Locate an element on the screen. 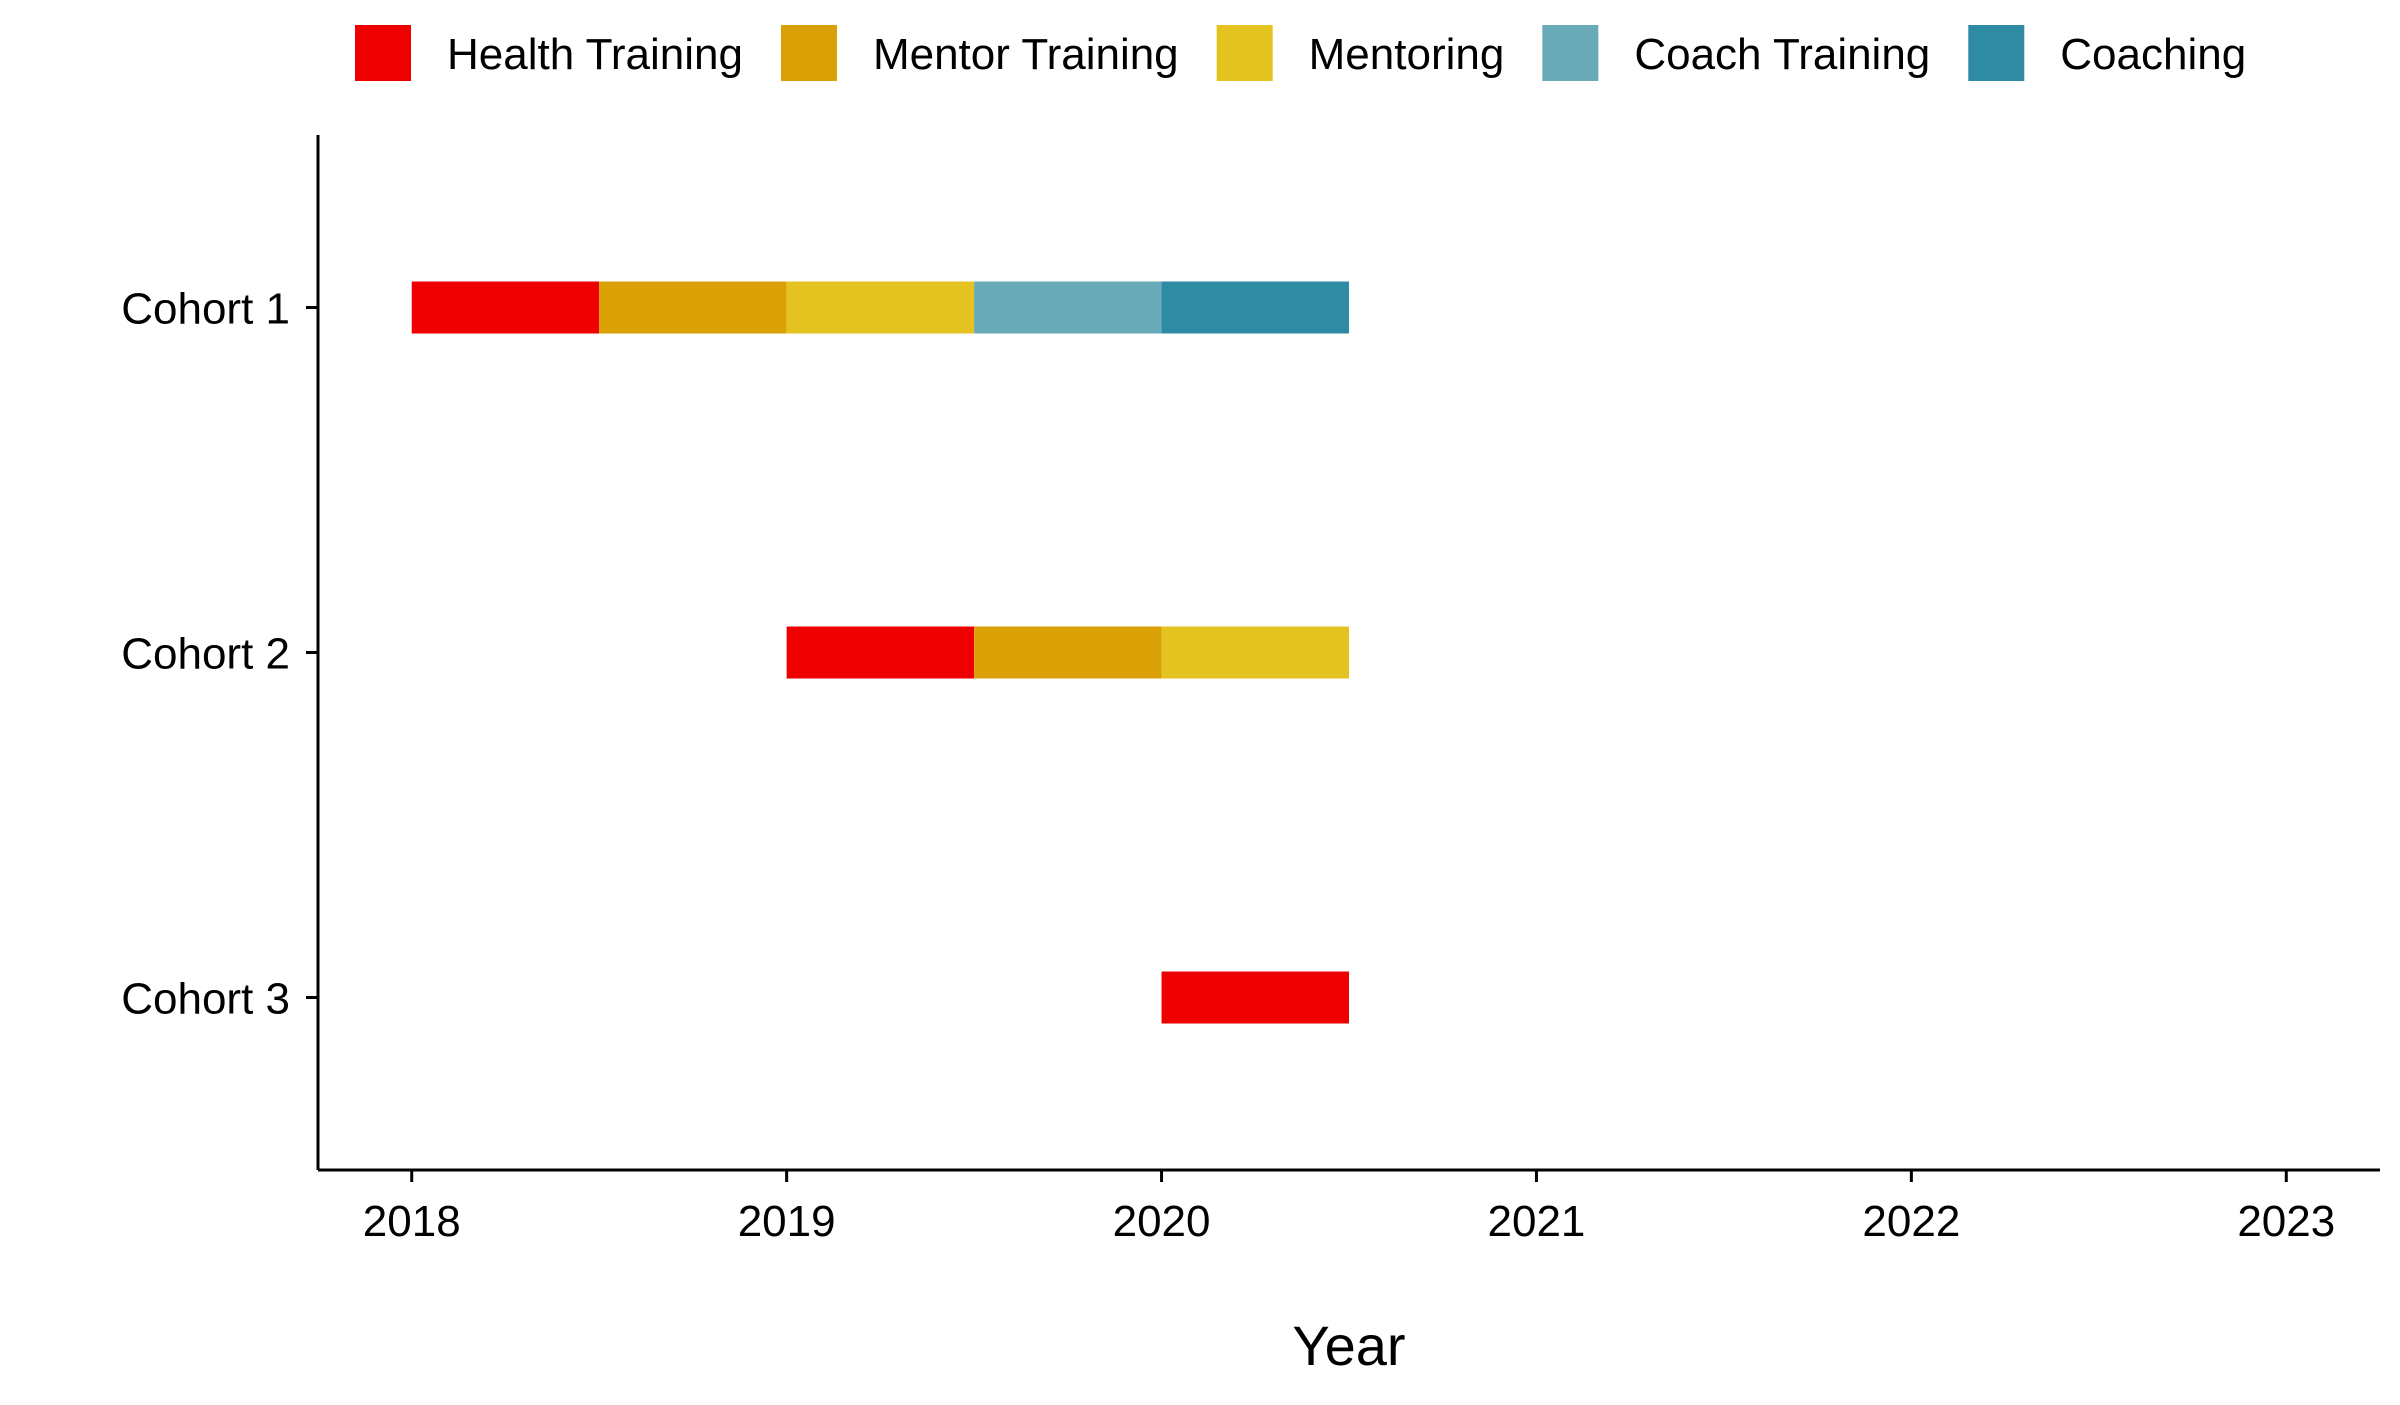 The image size is (2400, 1405). x-tick-label: 2019 is located at coordinates (787, 1221).